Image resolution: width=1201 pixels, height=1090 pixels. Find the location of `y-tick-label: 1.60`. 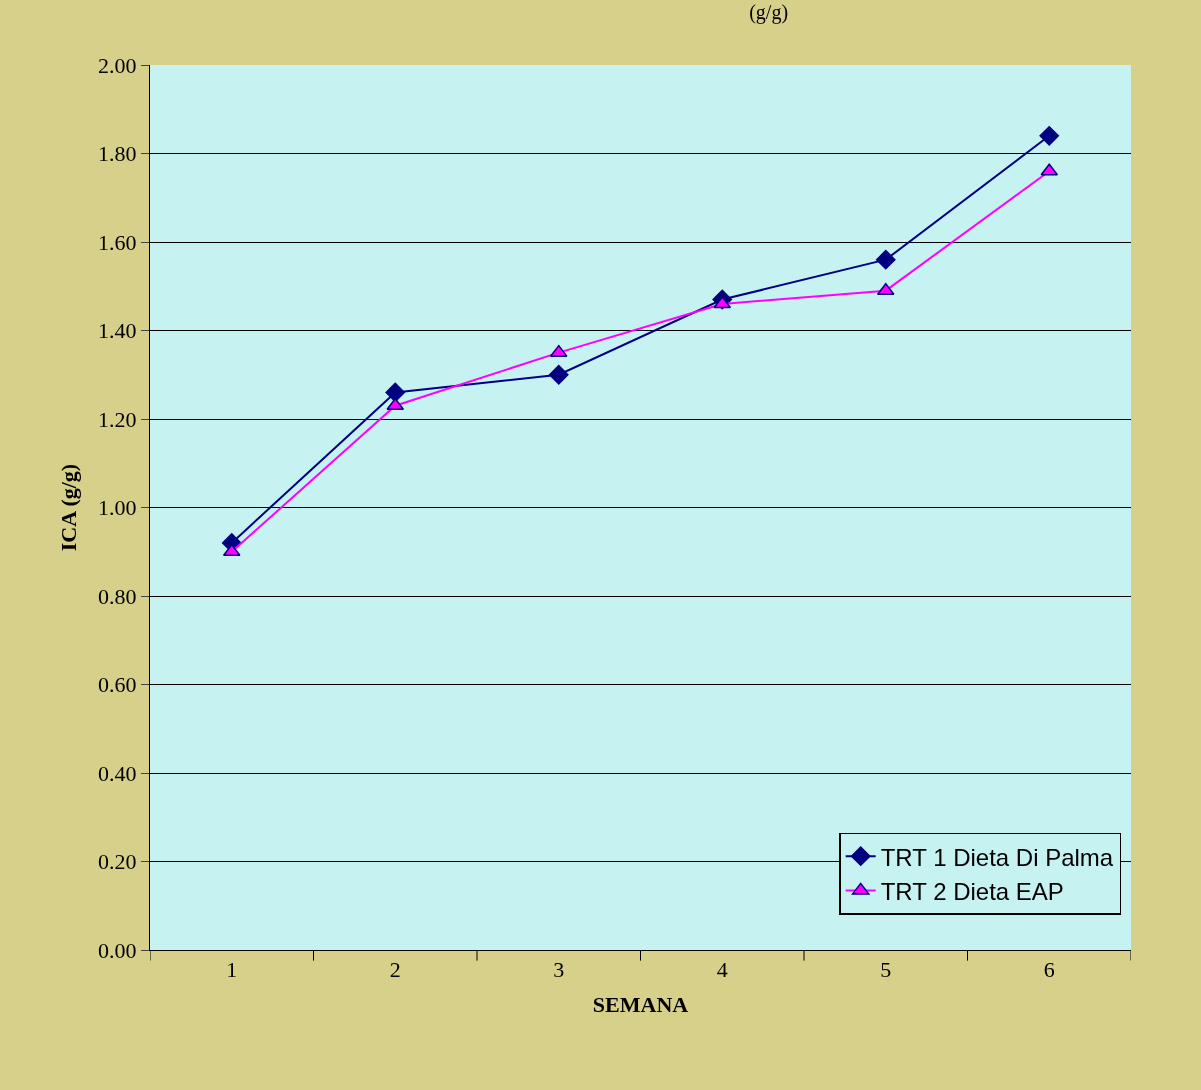

y-tick-label: 1.60 is located at coordinates (117, 242).